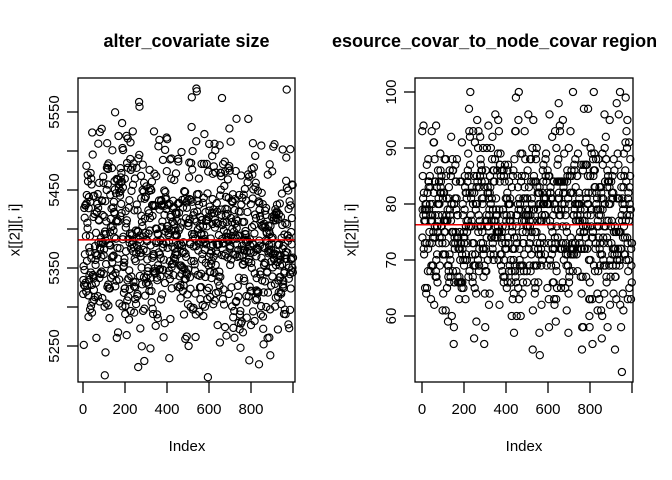 The width and height of the screenshot is (672, 480). I want to click on y-axis-tick-label: 70, so click(391, 260).